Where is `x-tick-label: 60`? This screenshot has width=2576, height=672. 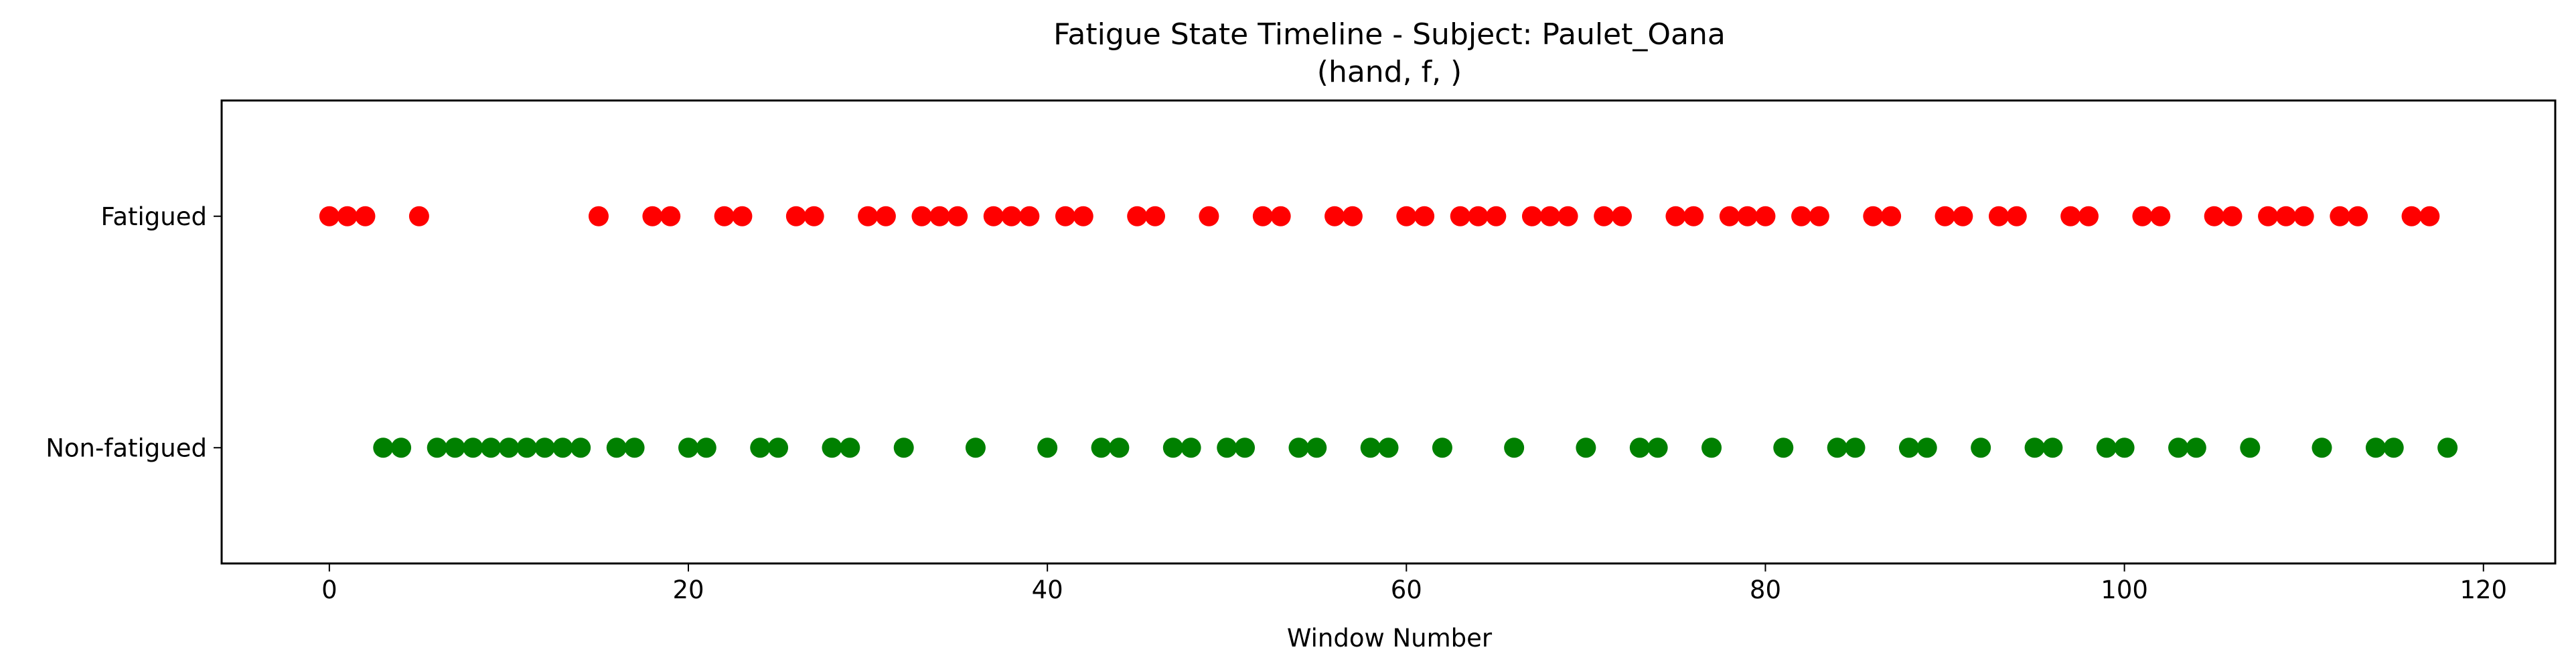 x-tick-label: 60 is located at coordinates (1406, 590).